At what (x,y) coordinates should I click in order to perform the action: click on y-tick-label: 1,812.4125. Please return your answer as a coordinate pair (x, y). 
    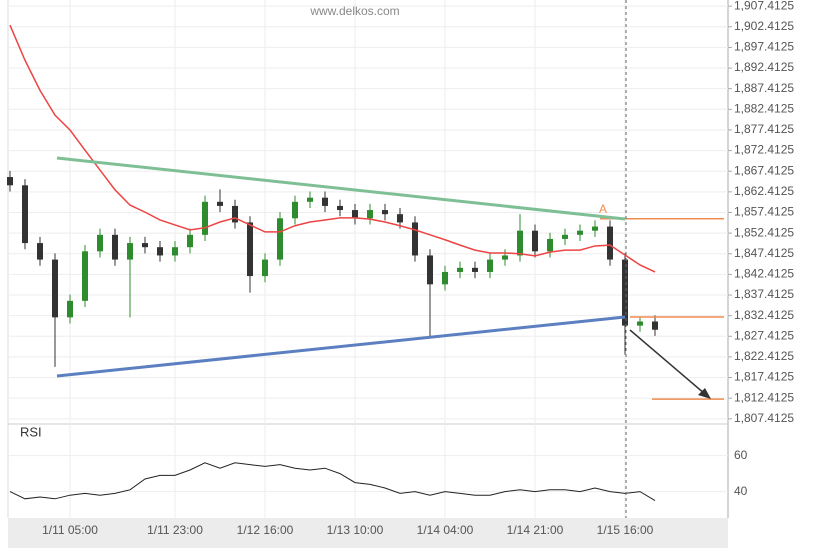
    Looking at the image, I should click on (764, 397).